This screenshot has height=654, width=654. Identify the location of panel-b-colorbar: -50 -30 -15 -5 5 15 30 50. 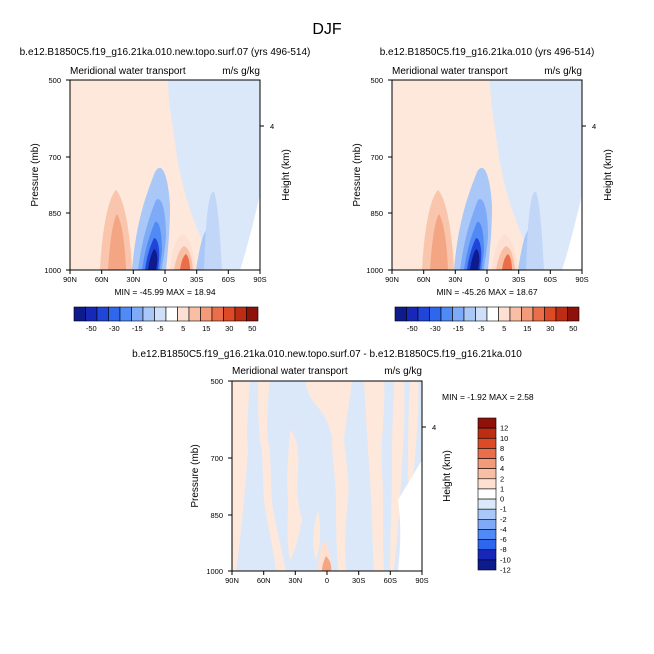
(487, 319).